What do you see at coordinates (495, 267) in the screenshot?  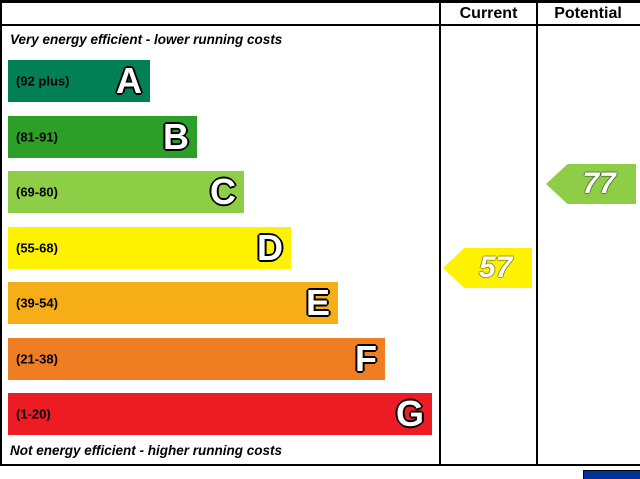 I see `current-rating-value: 57` at bounding box center [495, 267].